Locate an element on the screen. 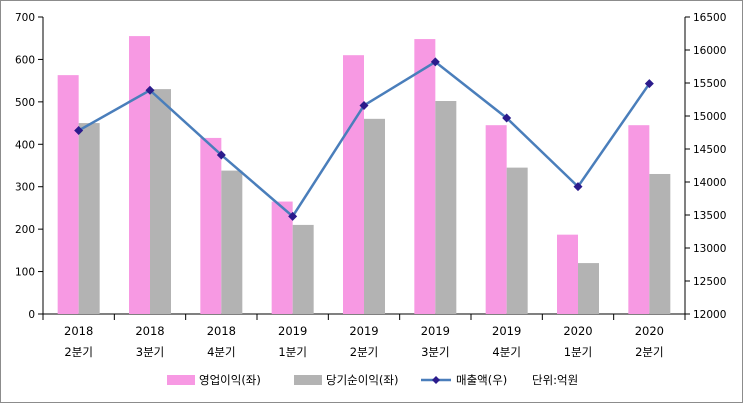 This screenshot has width=743, height=404. legend: 영업이익(좌) 당기순이익(좌) 매출액(우) 단위:억원 is located at coordinates (372, 380).